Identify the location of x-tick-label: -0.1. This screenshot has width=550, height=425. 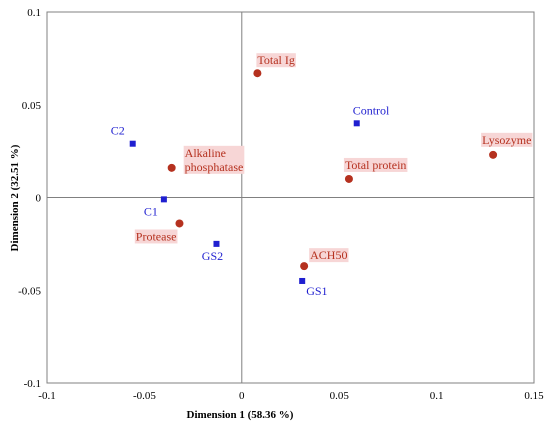
(46, 396).